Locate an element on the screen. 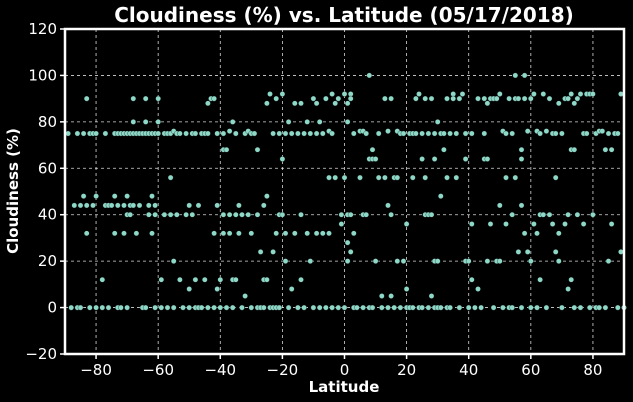  x-tick-label: 0 is located at coordinates (345, 370).